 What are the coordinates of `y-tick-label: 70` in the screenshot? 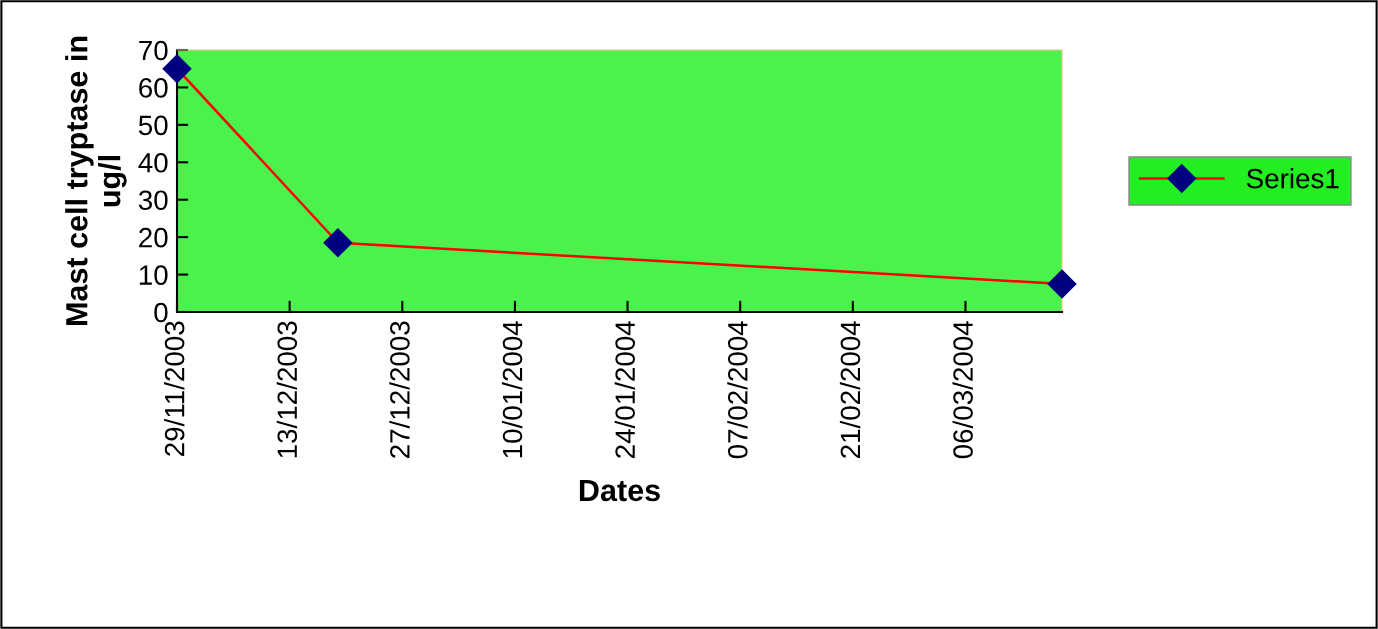 It's located at (153, 50).